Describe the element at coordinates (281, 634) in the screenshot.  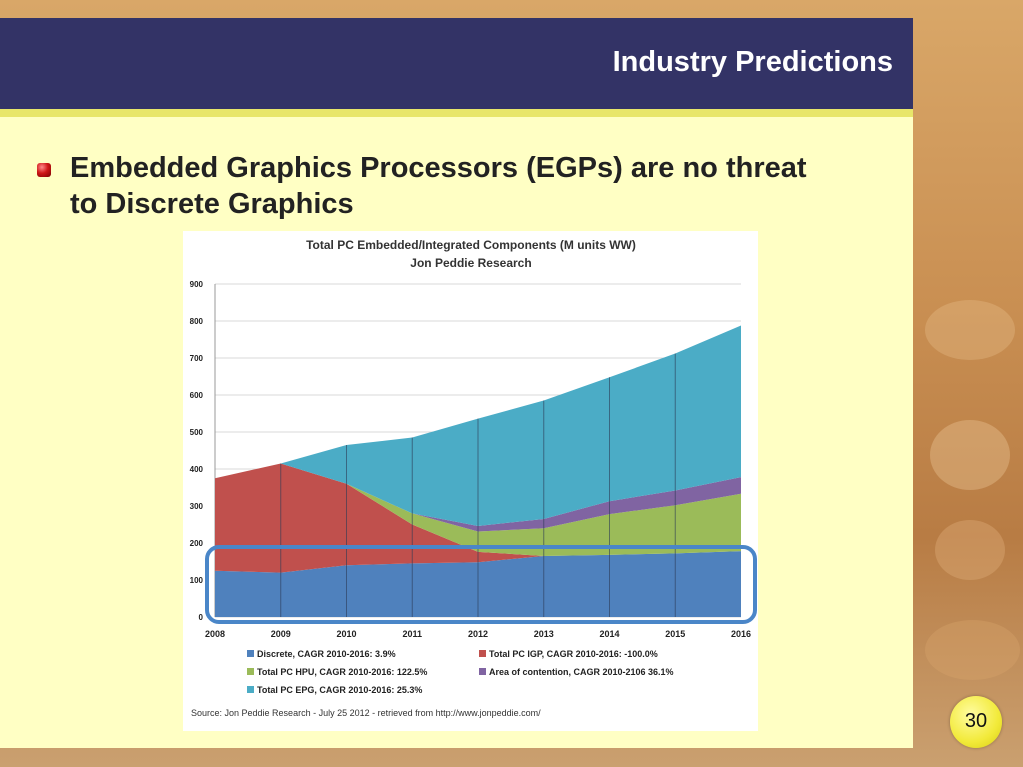
I see `x-tick-label: 2009` at that location.